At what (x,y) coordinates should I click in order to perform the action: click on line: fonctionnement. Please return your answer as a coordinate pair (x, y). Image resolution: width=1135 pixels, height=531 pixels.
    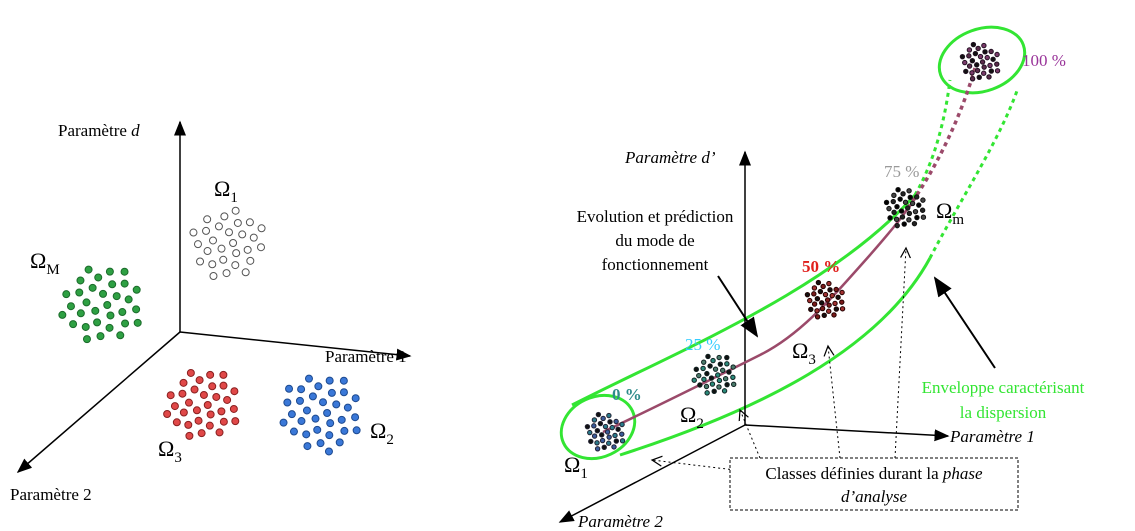
    Looking at the image, I should click on (655, 264).